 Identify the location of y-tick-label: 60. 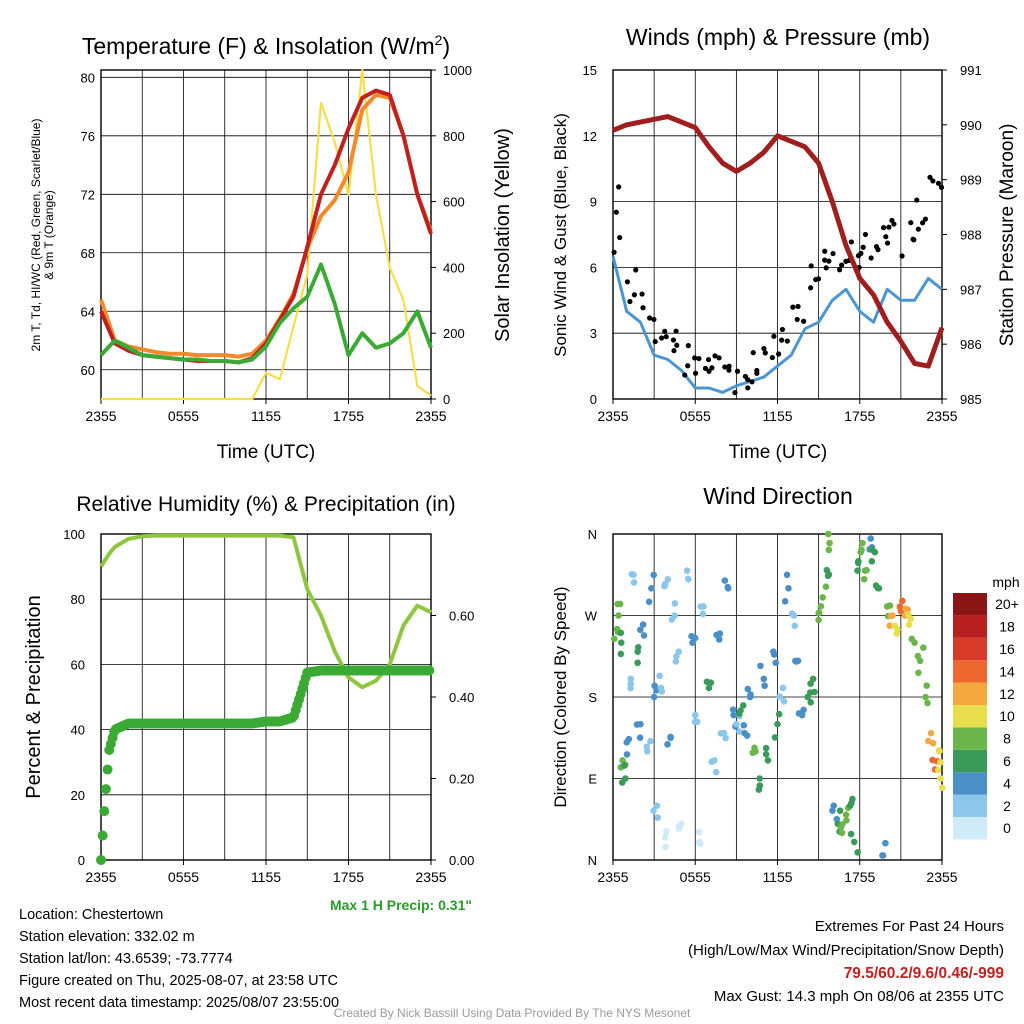
(88, 370).